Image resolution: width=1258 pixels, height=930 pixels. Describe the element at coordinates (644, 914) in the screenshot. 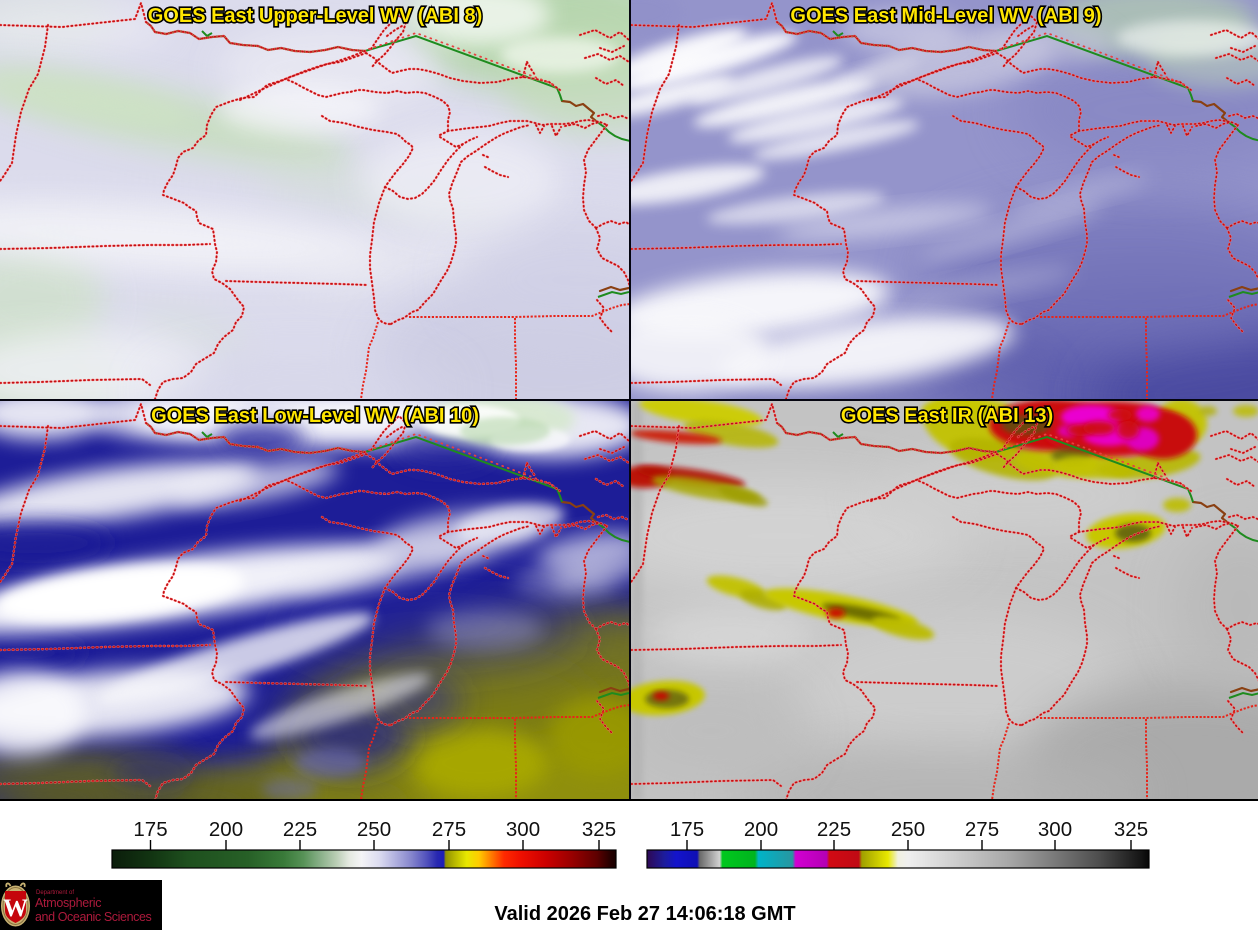

I see `svg-text: Valid 2026 Feb 27 14:06:18 GMT` at that location.